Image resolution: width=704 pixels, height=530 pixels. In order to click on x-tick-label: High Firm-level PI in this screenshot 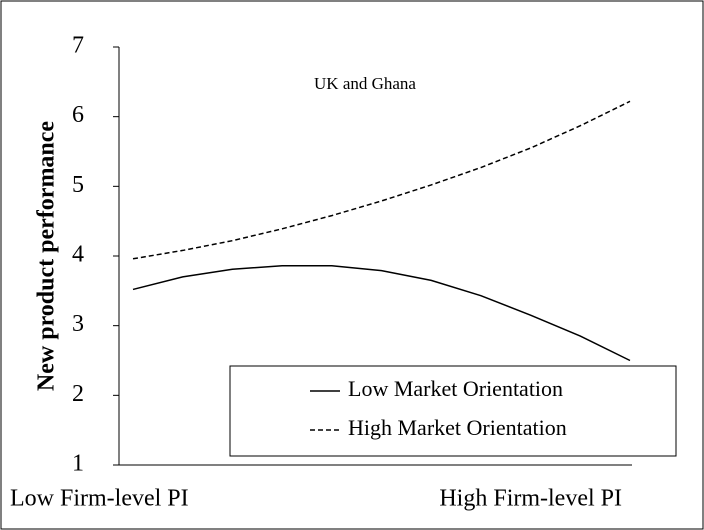, I will do `click(530, 499)`.